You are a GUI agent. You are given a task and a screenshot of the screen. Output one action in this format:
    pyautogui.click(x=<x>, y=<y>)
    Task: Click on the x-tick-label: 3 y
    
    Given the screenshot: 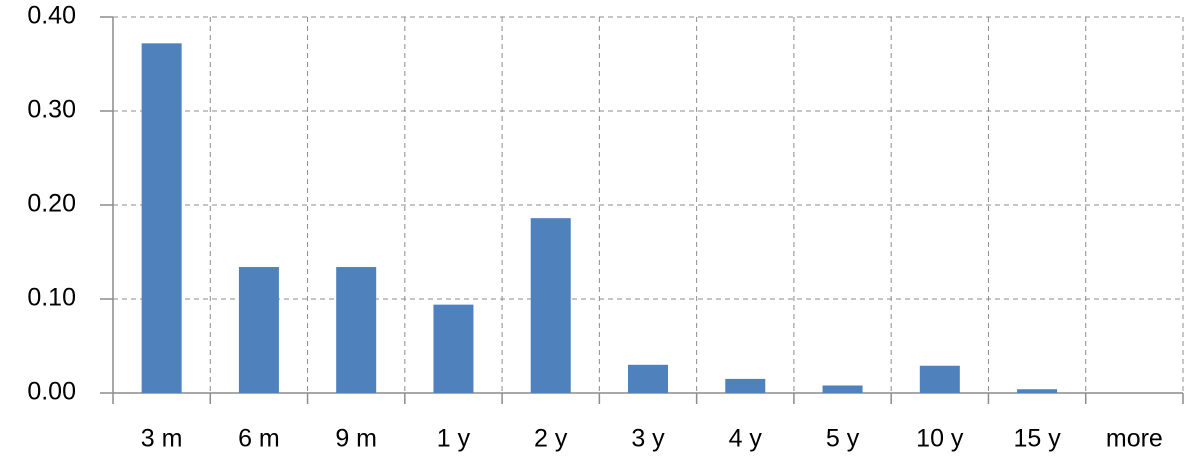 What is the action you would take?
    pyautogui.click(x=648, y=439)
    